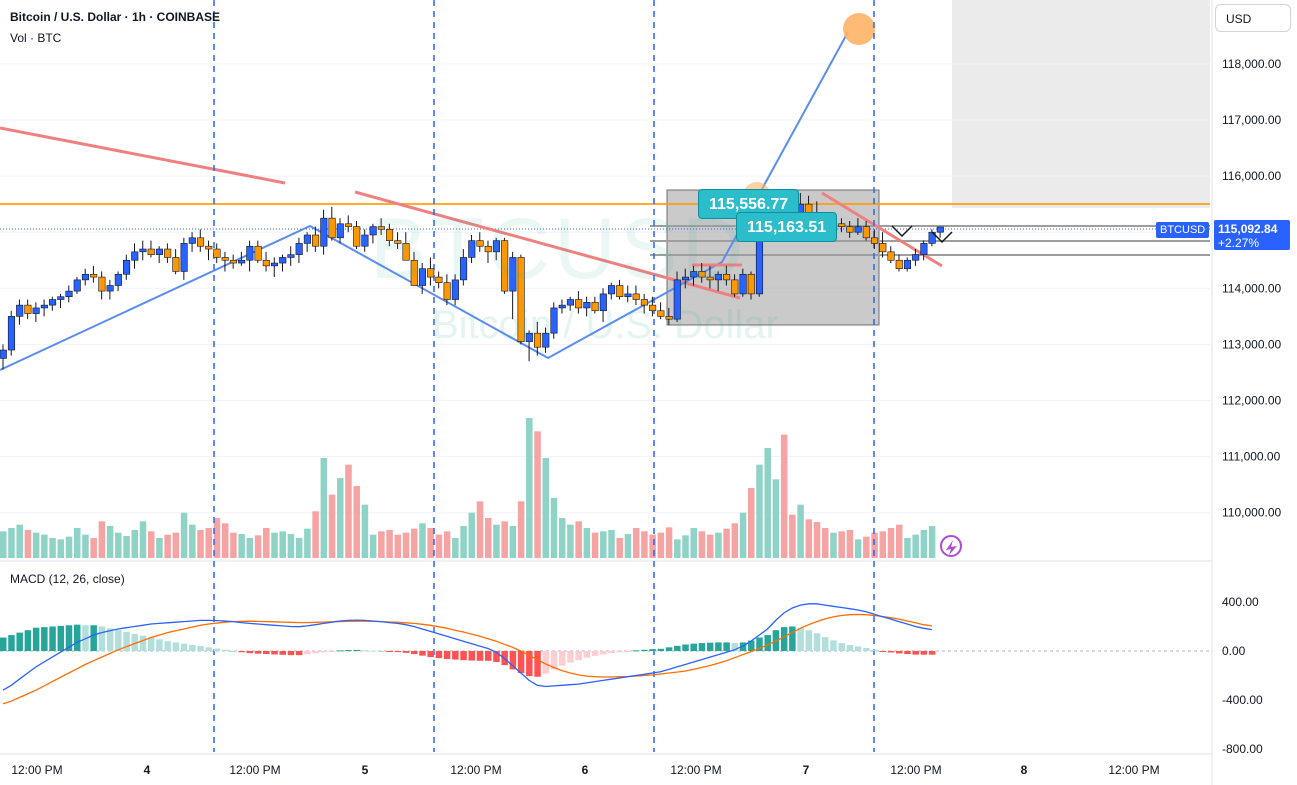 The height and width of the screenshot is (785, 1297). Describe the element at coordinates (365, 770) in the screenshot. I see `time-tick-label: 5` at that location.